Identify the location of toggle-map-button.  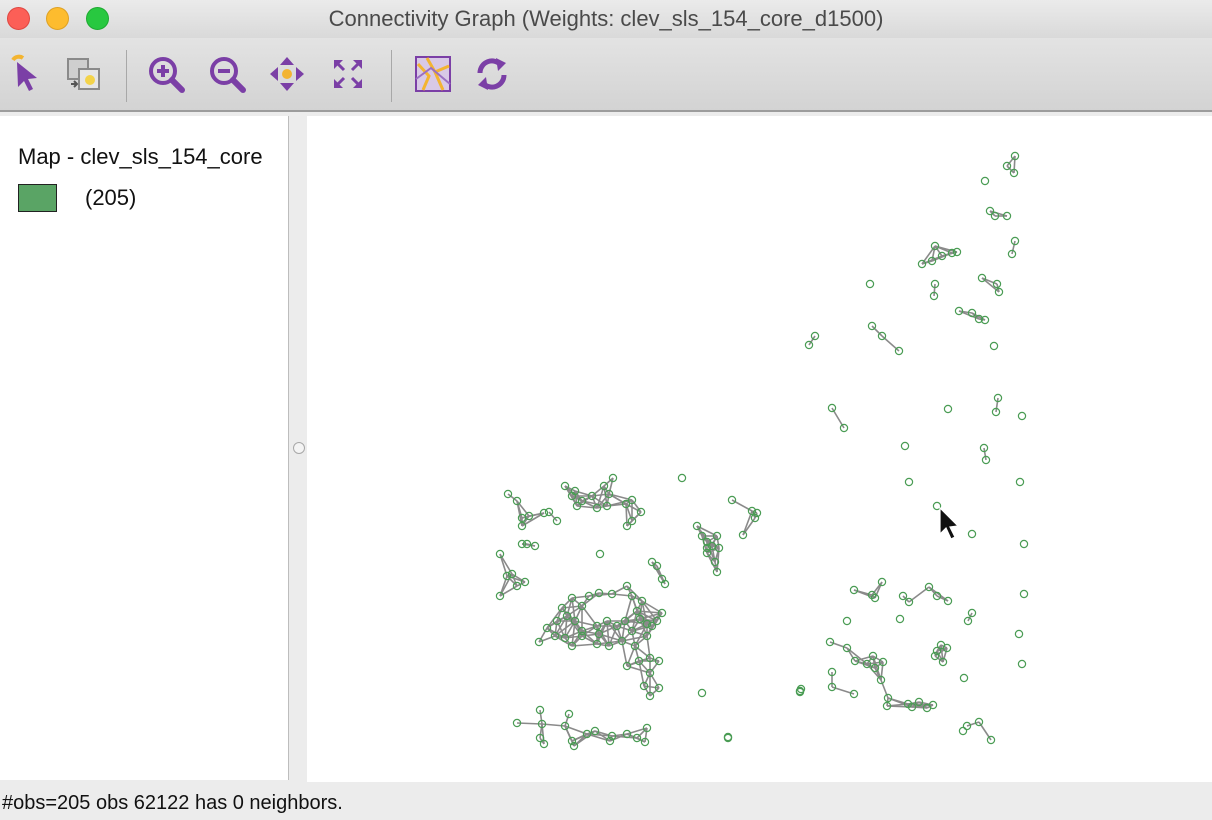
(433, 74).